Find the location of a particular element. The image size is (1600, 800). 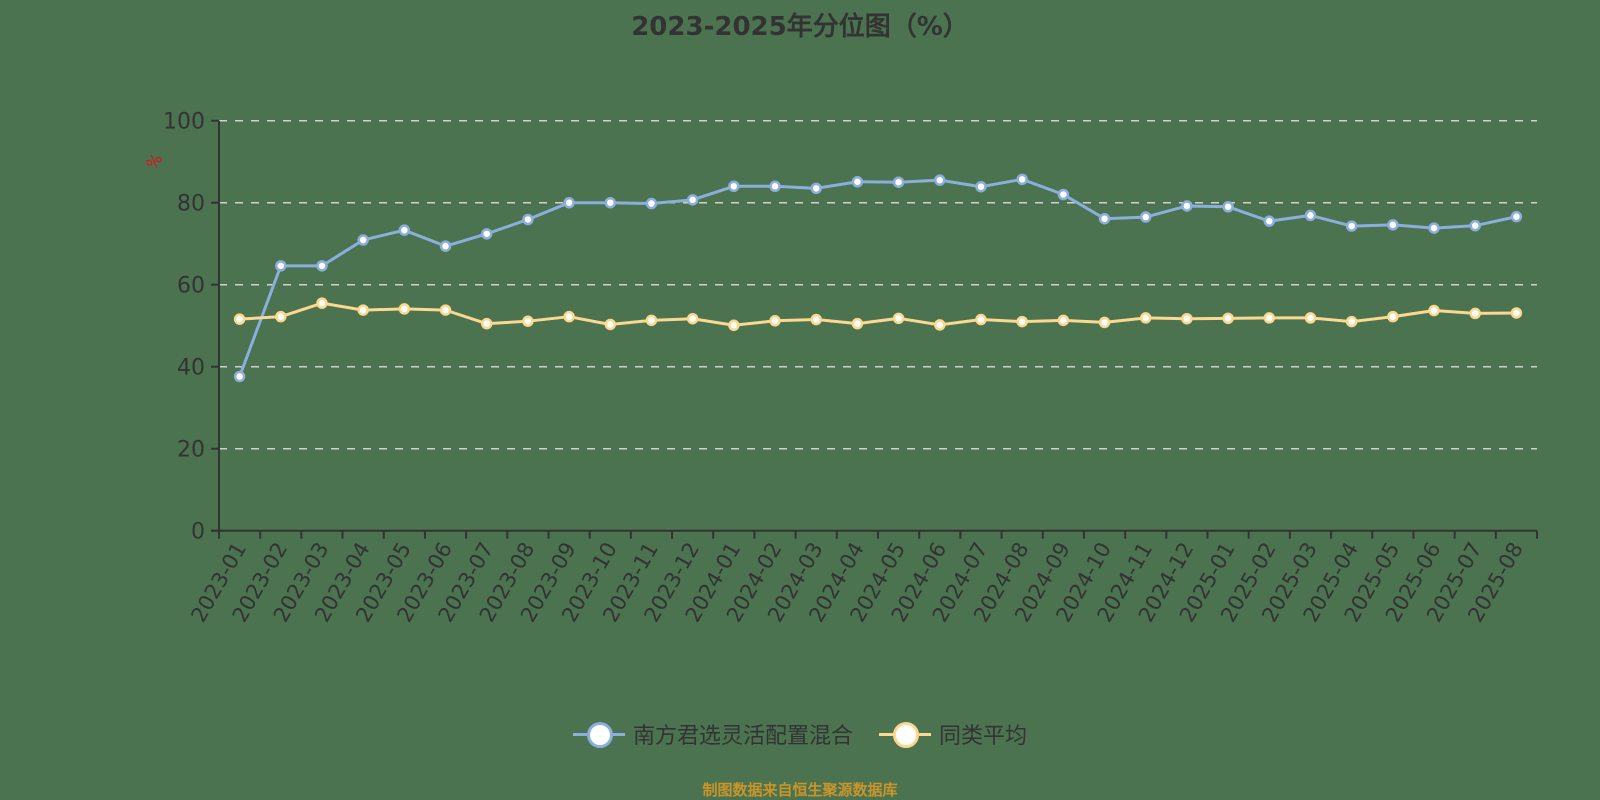

y-tick-label: 40 is located at coordinates (191, 368).